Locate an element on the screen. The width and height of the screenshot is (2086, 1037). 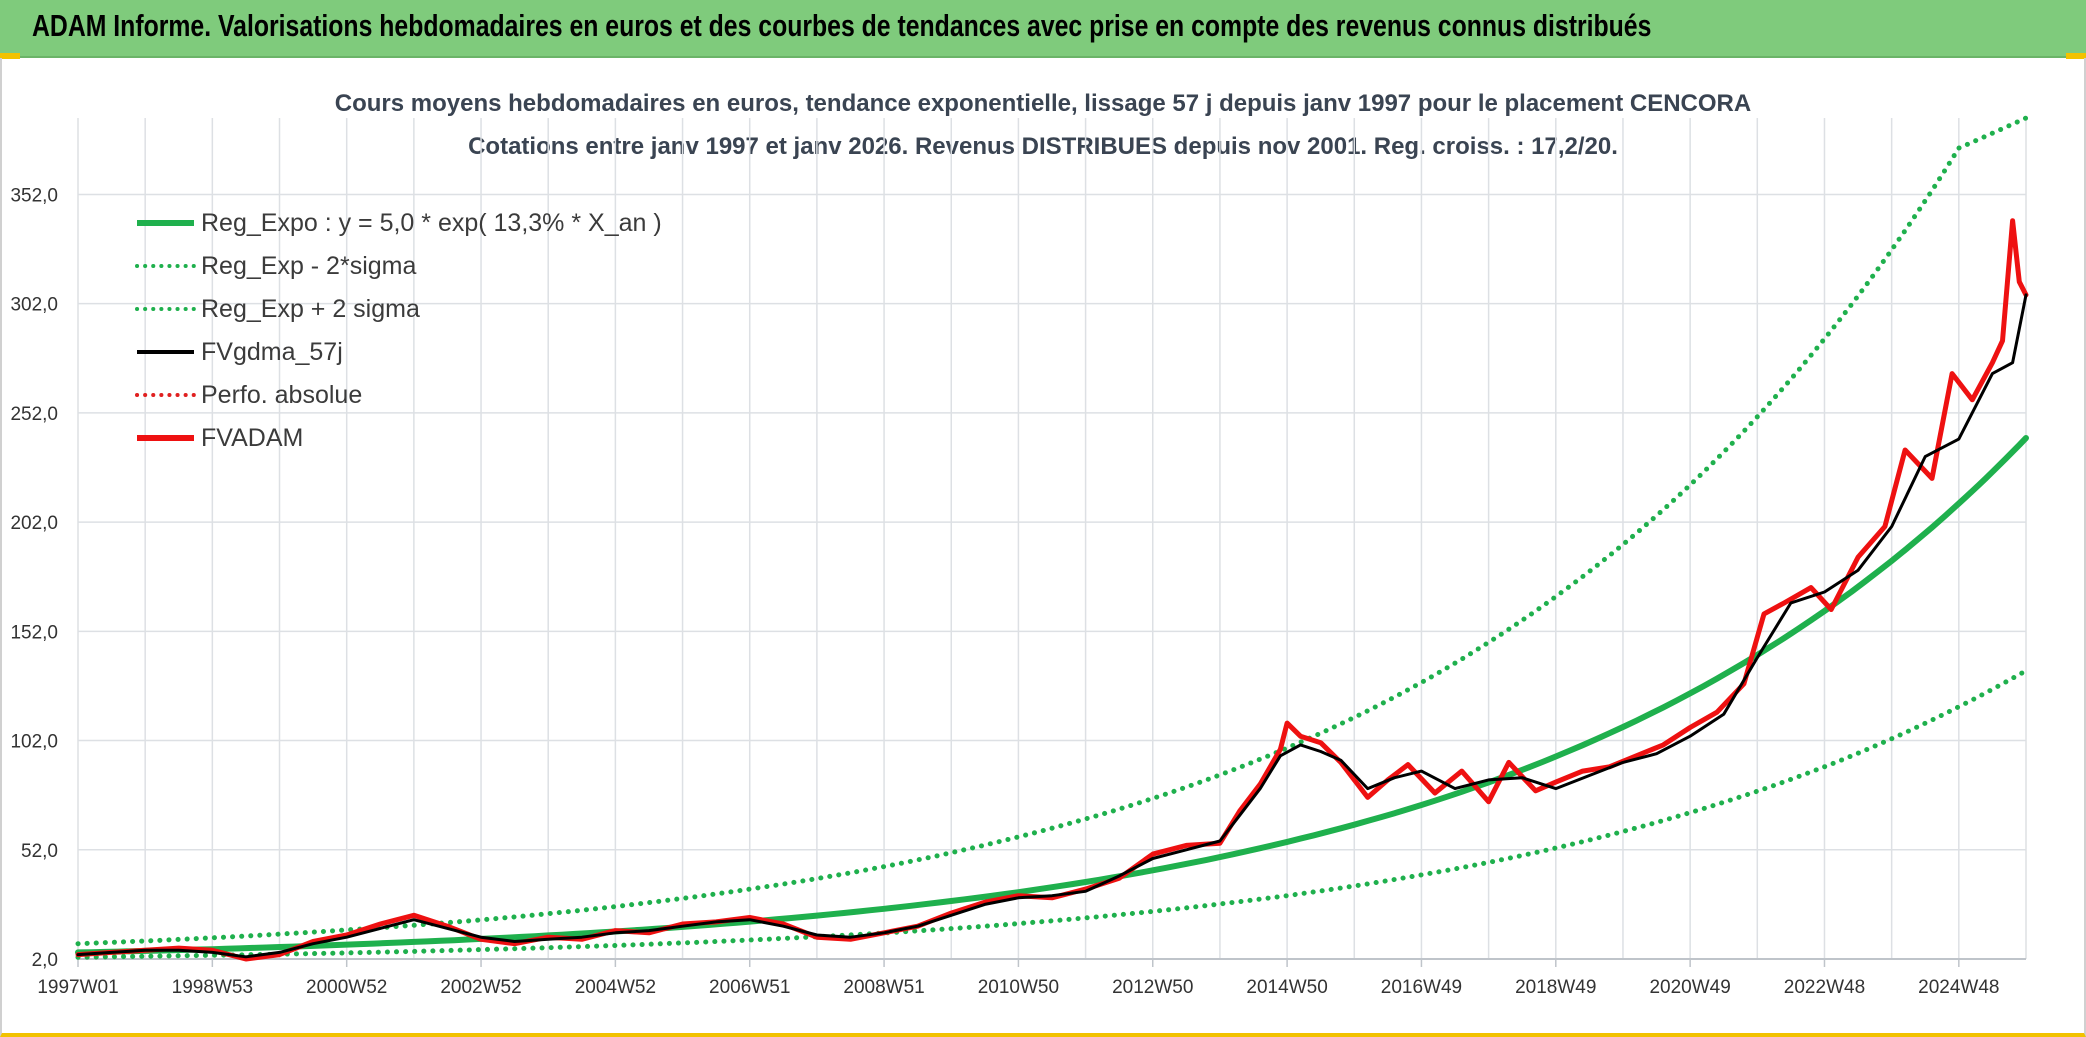
x-tick-label: 2016W49 is located at coordinates (1421, 987).